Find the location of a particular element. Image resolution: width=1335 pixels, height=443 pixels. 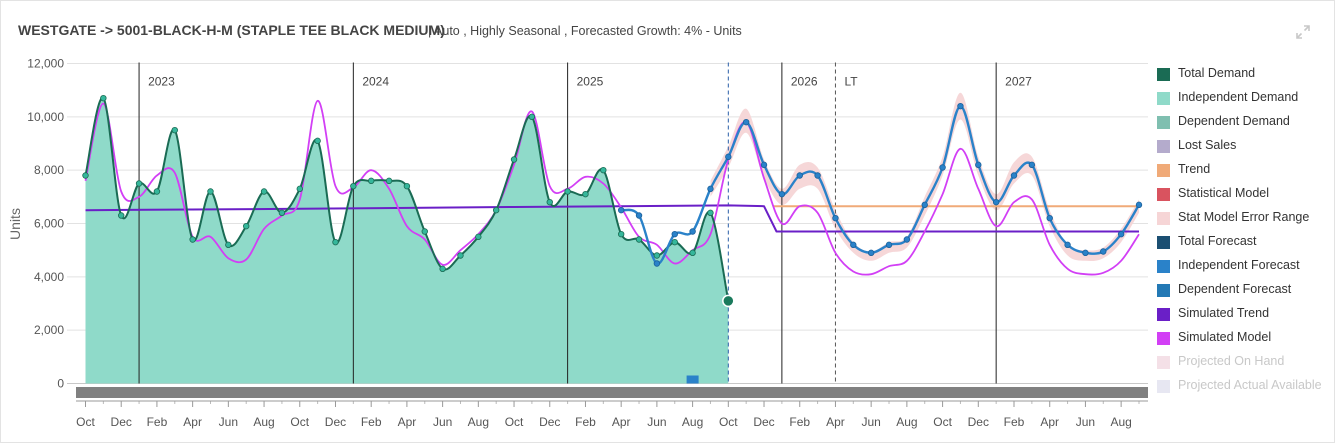

legend-item-trend: Trend is located at coordinates (1245, 172).